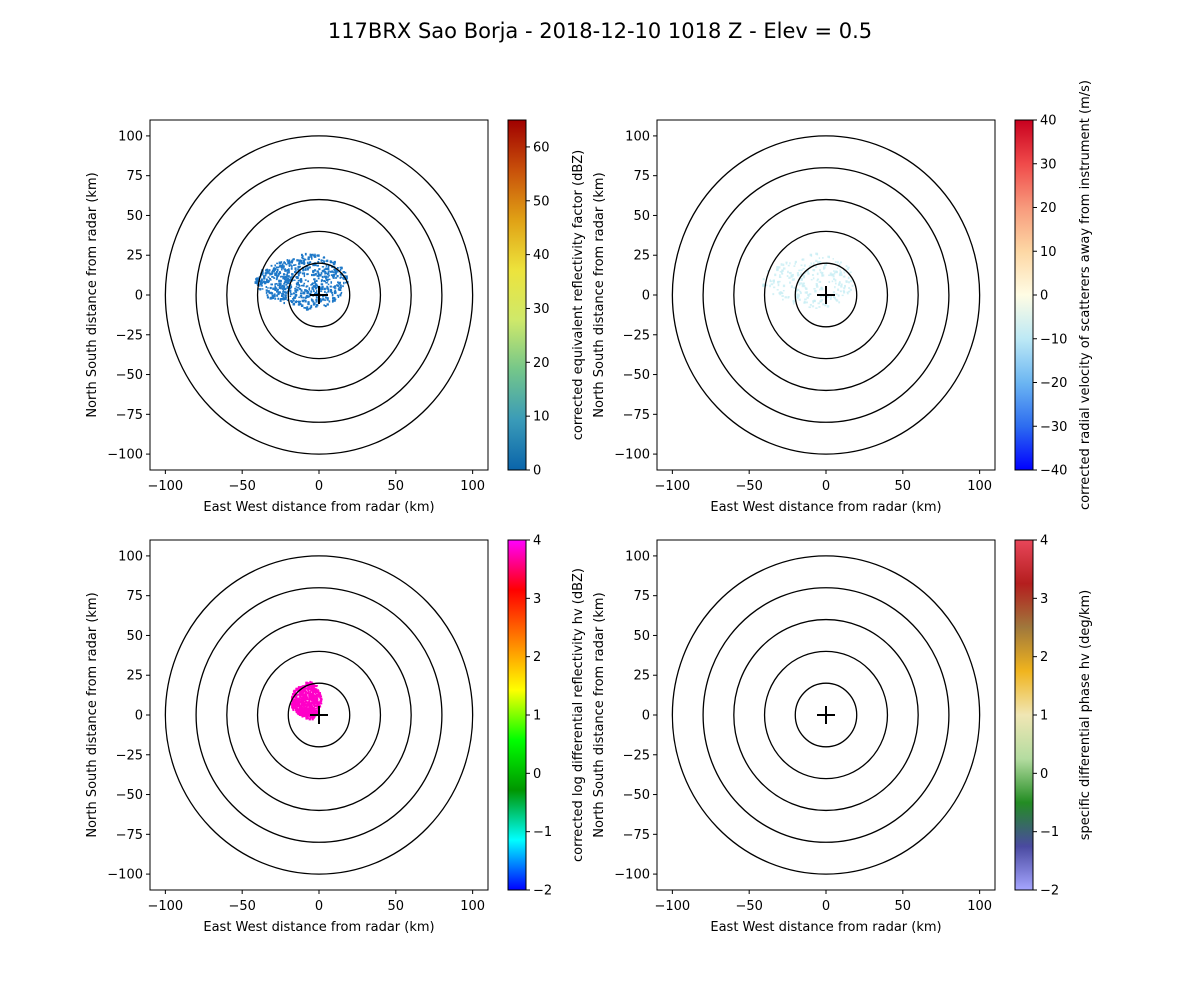 The height and width of the screenshot is (1000, 1200). Describe the element at coordinates (1048, 164) in the screenshot. I see `colorbar-tick-label: 30` at that location.